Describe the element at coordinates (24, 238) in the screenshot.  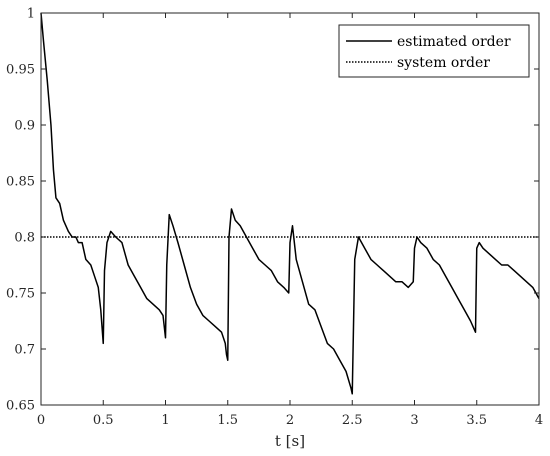
I see `y-tick-label: 0.8` at that location.